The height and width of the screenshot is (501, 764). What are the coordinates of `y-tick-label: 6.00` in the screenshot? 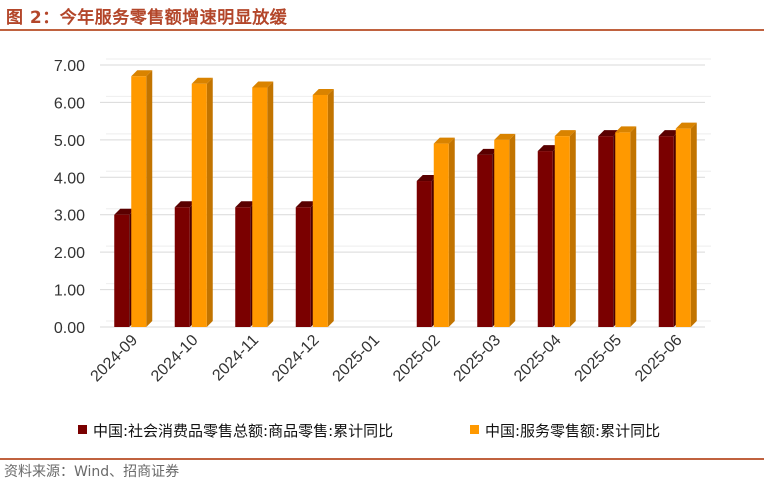 It's located at (69, 103).